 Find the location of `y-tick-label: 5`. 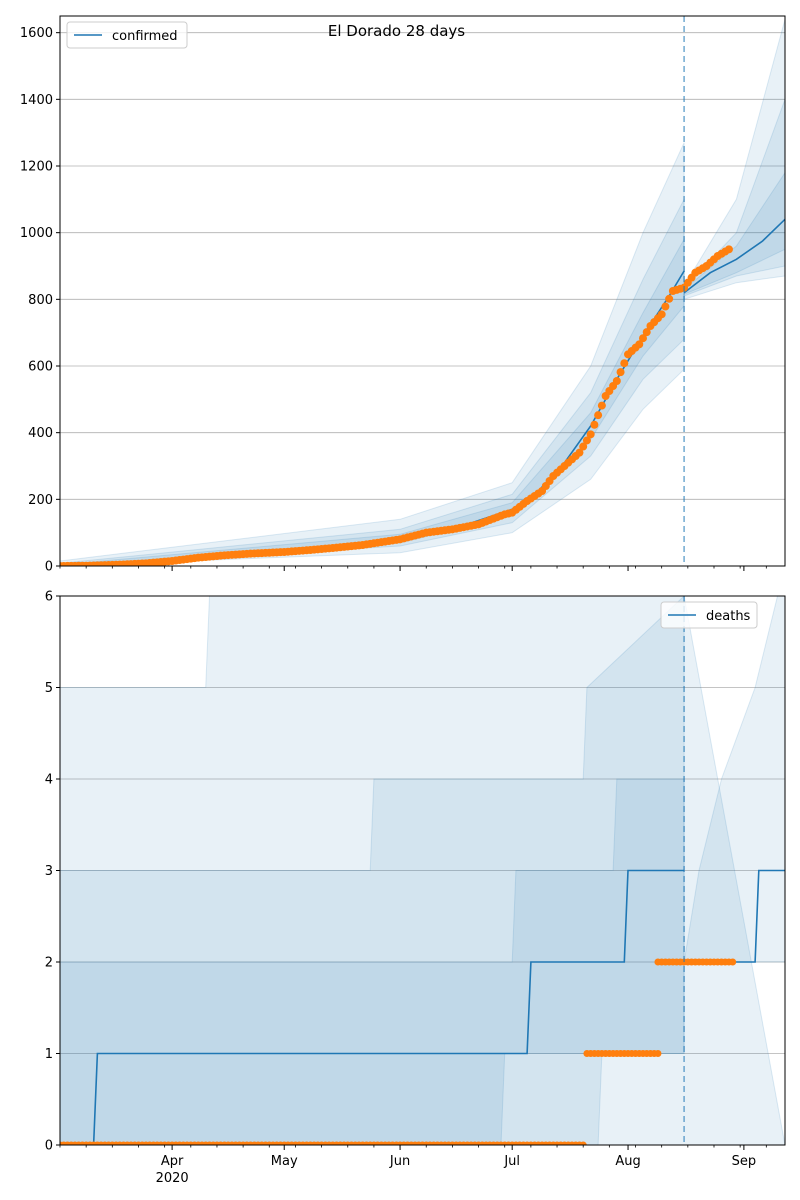

y-tick-label: 5 is located at coordinates (49, 688).